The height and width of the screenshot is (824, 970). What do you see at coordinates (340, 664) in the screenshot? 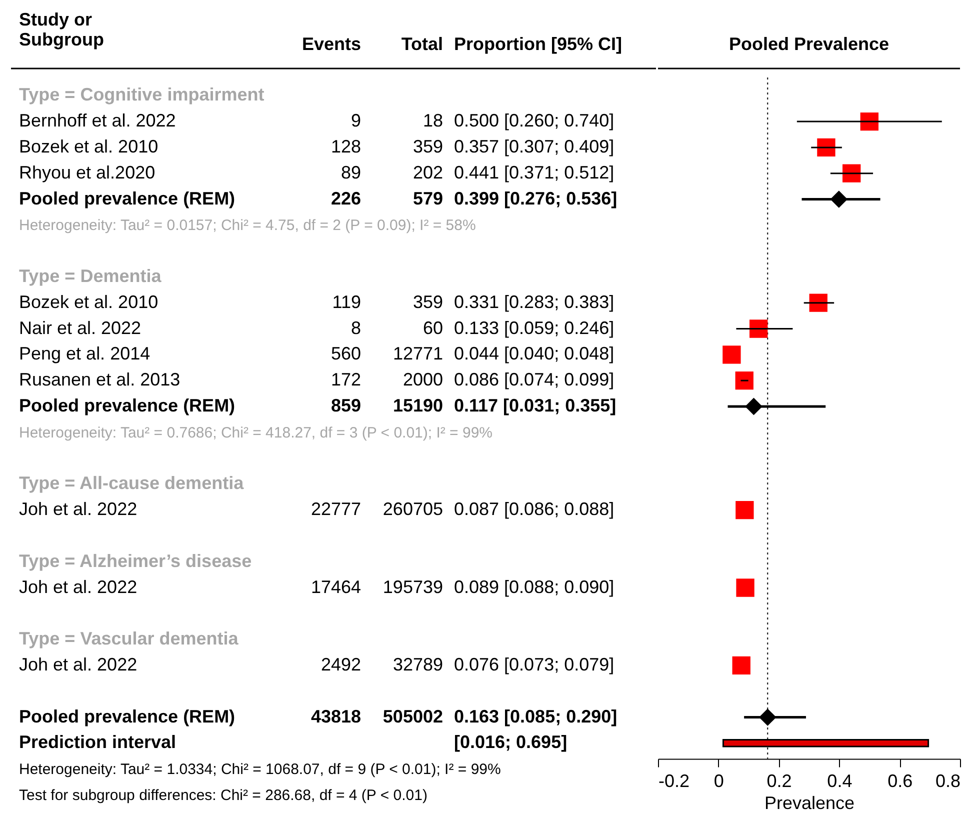
I see `text: 2492` at bounding box center [340, 664].